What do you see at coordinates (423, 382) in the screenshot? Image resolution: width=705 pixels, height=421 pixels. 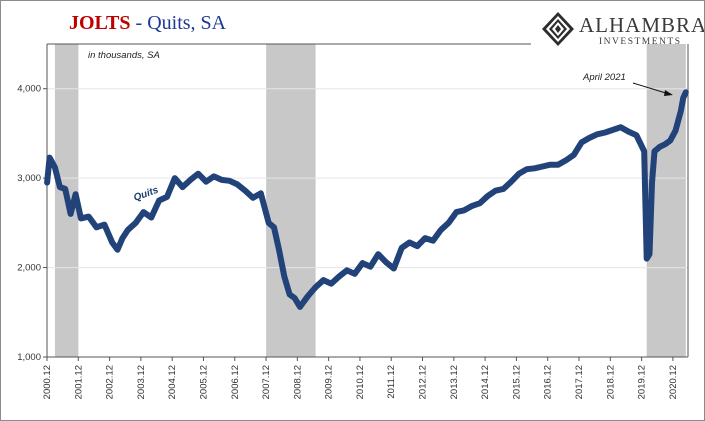 I see `xtick-label-12: 2012.12` at bounding box center [423, 382].